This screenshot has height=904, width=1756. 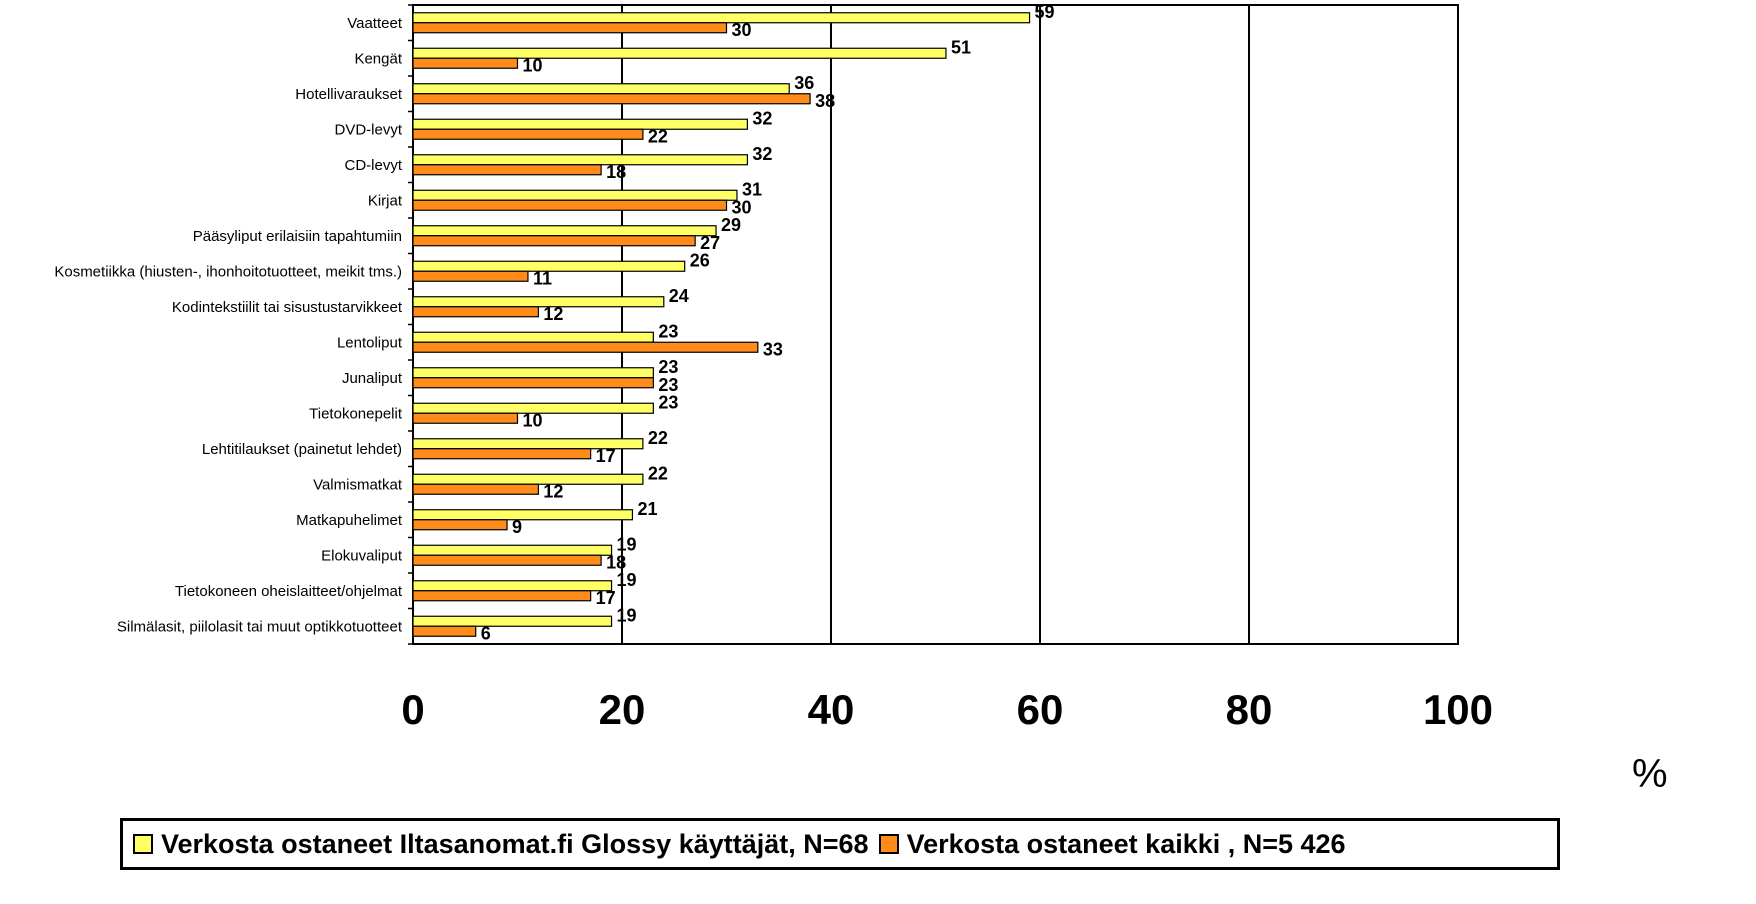 I want to click on x-tick-label: 20, so click(x=622, y=709).